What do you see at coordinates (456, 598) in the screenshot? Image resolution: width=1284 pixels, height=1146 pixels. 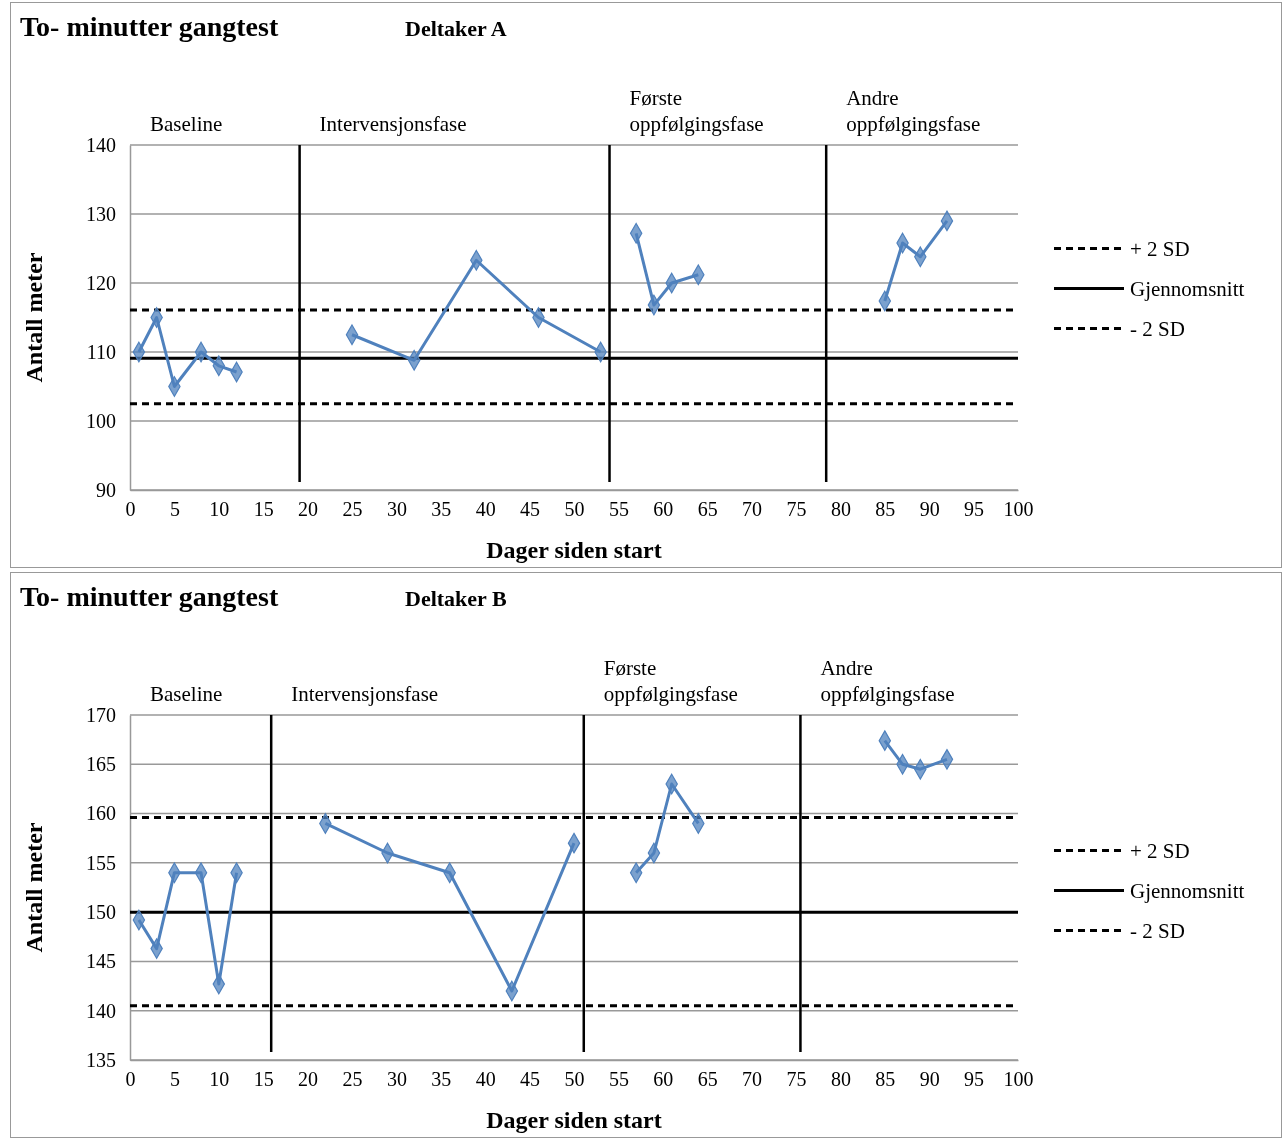 I see `chart-subtitle: Deltaker B` at bounding box center [456, 598].